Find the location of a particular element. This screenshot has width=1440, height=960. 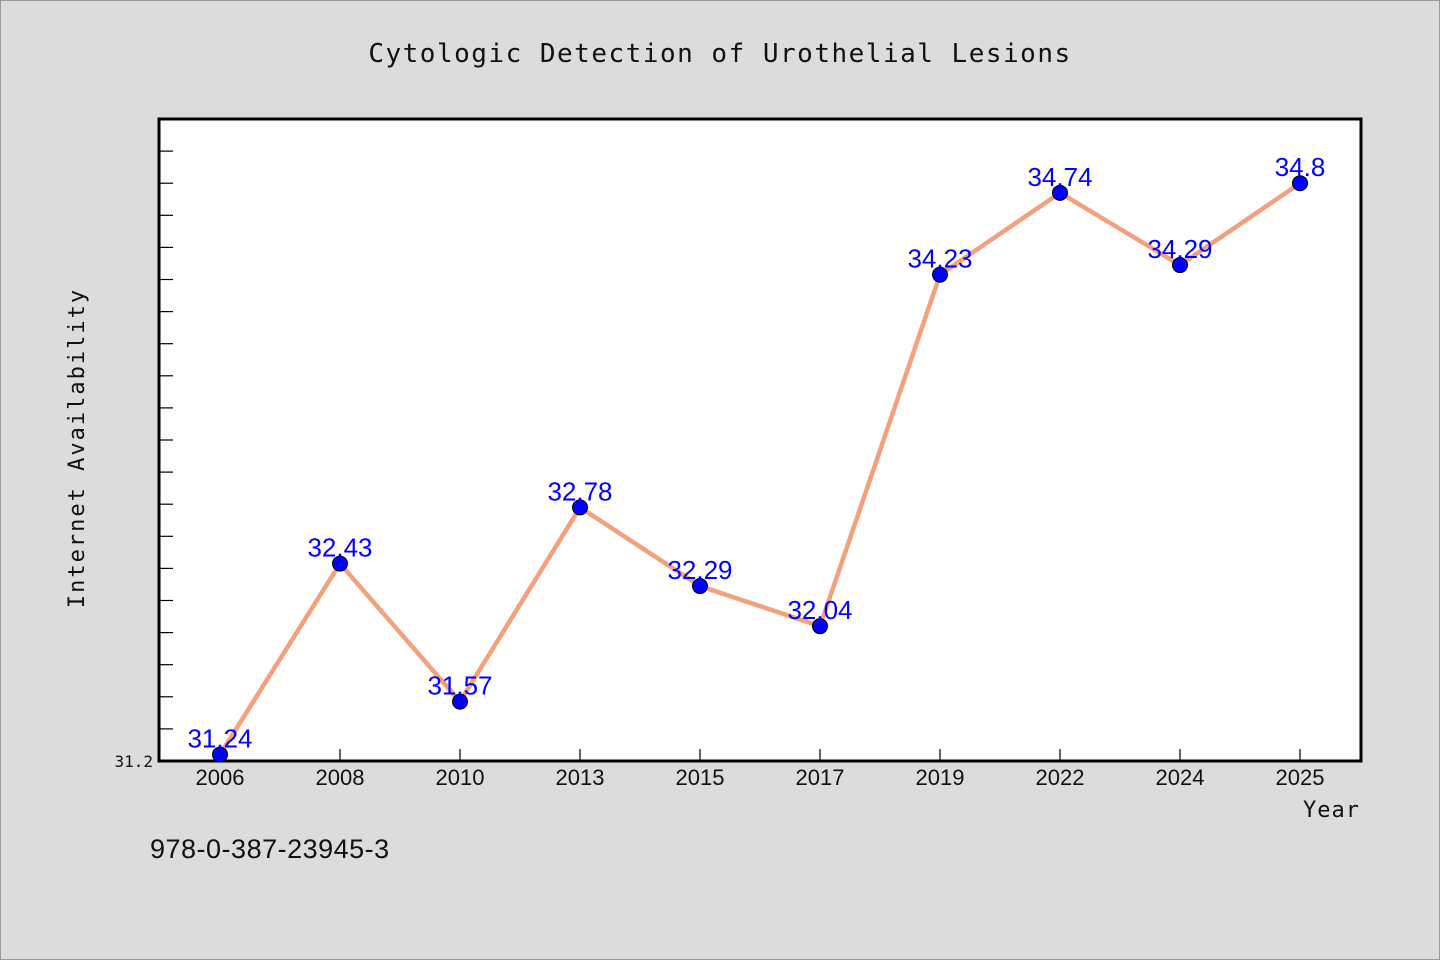

y-axis-title: Internet Availability is located at coordinates (77, 448).